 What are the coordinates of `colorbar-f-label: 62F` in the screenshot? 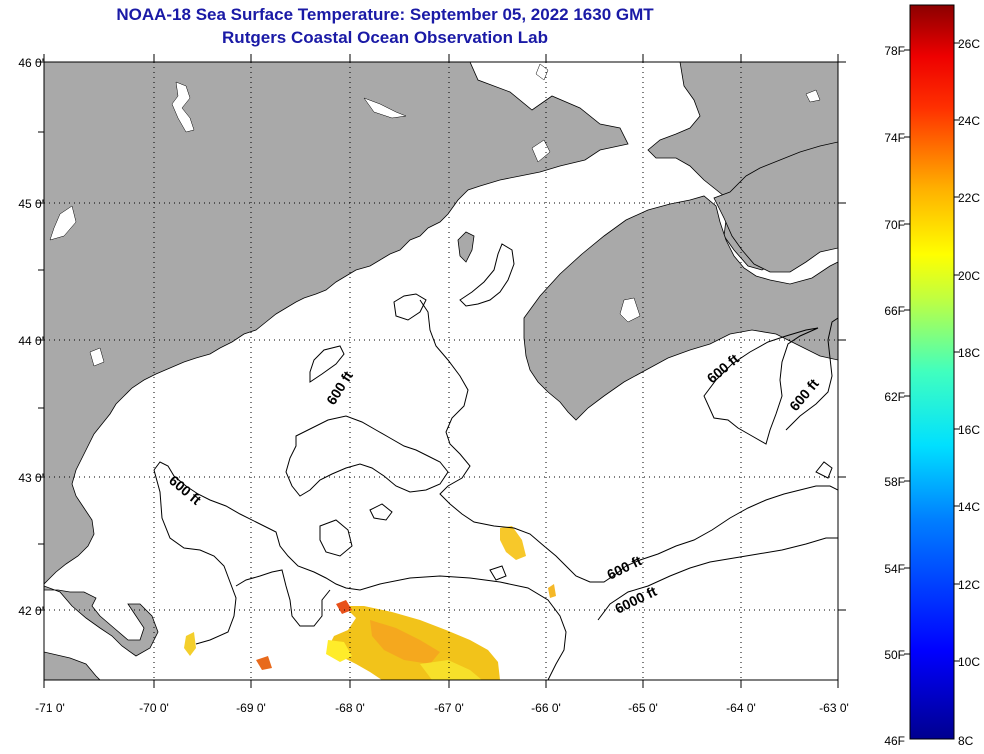 It's located at (894, 397).